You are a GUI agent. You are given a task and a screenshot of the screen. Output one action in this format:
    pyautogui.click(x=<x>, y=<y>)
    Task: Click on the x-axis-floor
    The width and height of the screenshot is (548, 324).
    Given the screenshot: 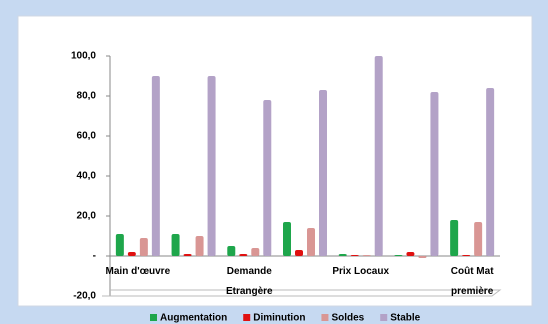 What is the action you would take?
    pyautogui.click(x=302, y=293)
    